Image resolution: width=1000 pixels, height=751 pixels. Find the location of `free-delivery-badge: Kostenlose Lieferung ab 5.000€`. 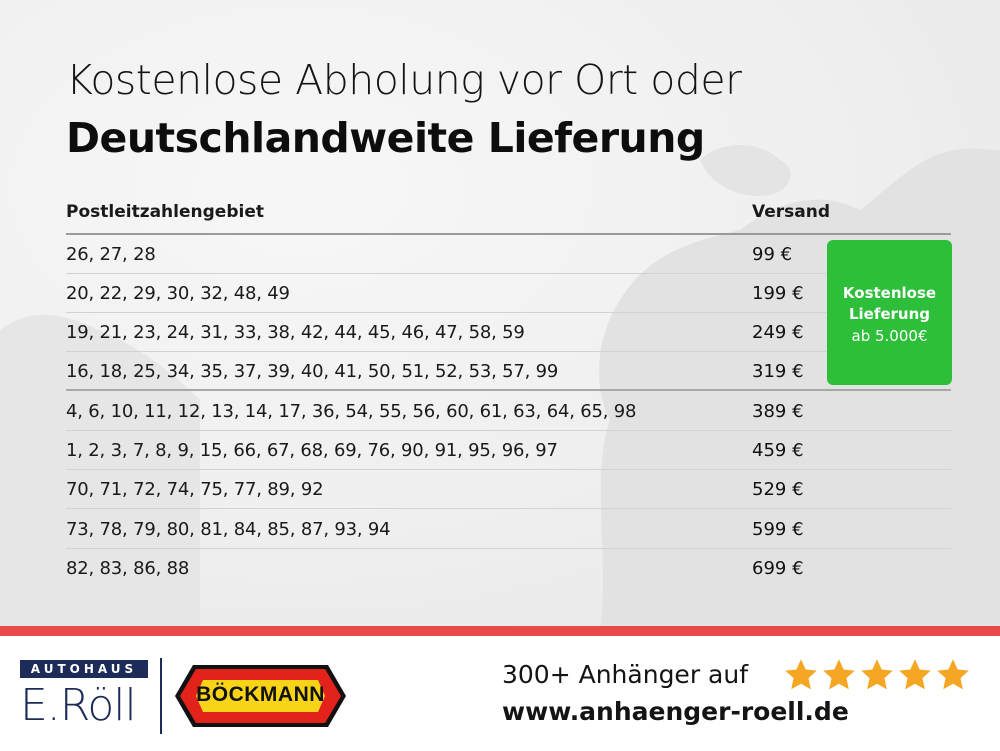

free-delivery-badge: Kostenlose Lieferung ab 5.000€ is located at coordinates (889, 312).